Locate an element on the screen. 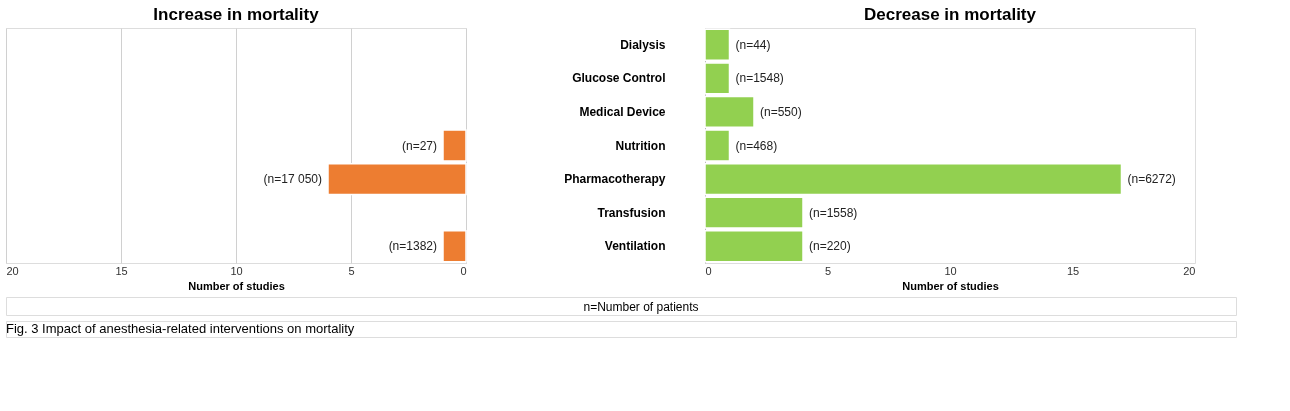  chart-title: Decrease in mortality is located at coordinates (950, 14).